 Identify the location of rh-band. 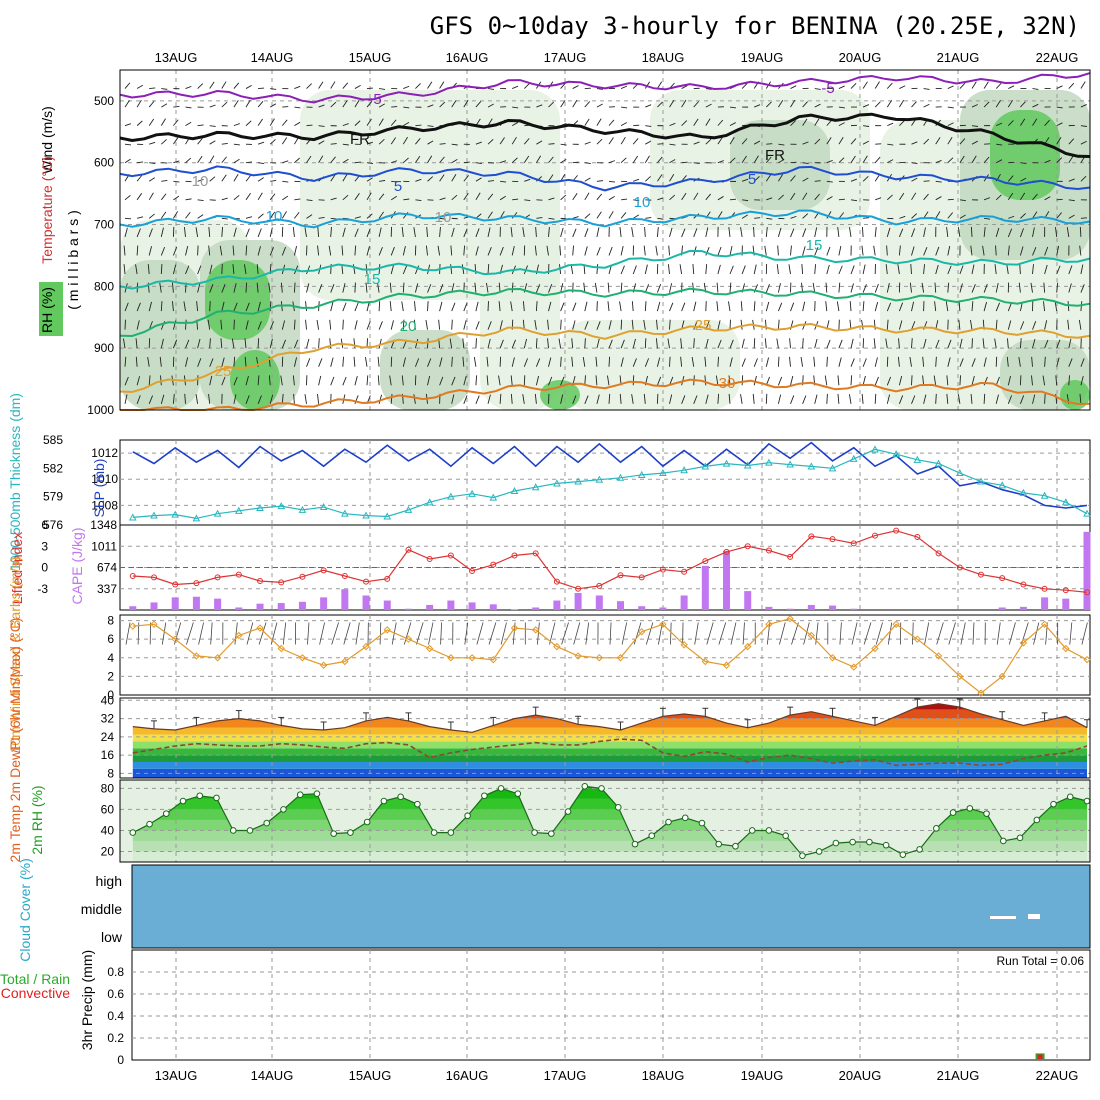
(610, 814).